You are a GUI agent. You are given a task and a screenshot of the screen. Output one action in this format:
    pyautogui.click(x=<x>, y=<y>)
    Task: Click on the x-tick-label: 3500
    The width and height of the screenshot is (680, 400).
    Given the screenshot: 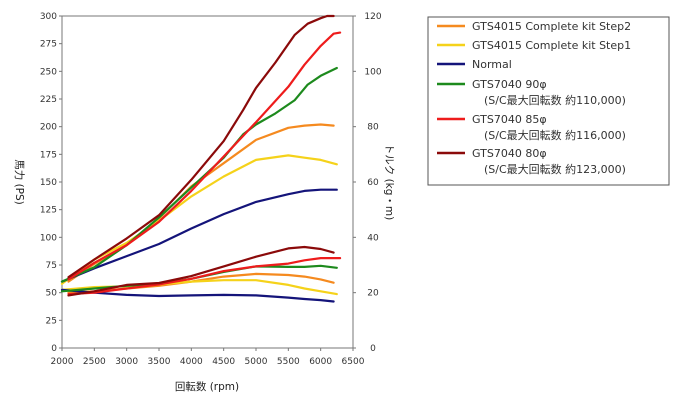 What is the action you would take?
    pyautogui.click(x=159, y=362)
    